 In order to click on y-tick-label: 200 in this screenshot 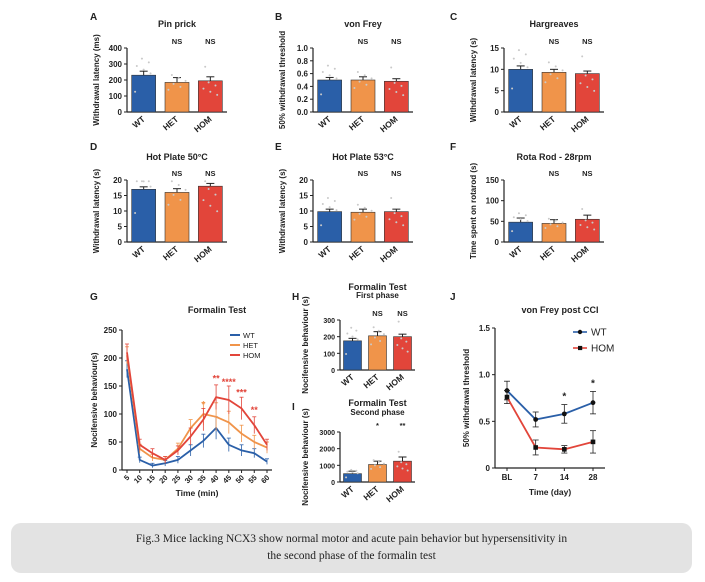, I will do `click(329, 338)`.